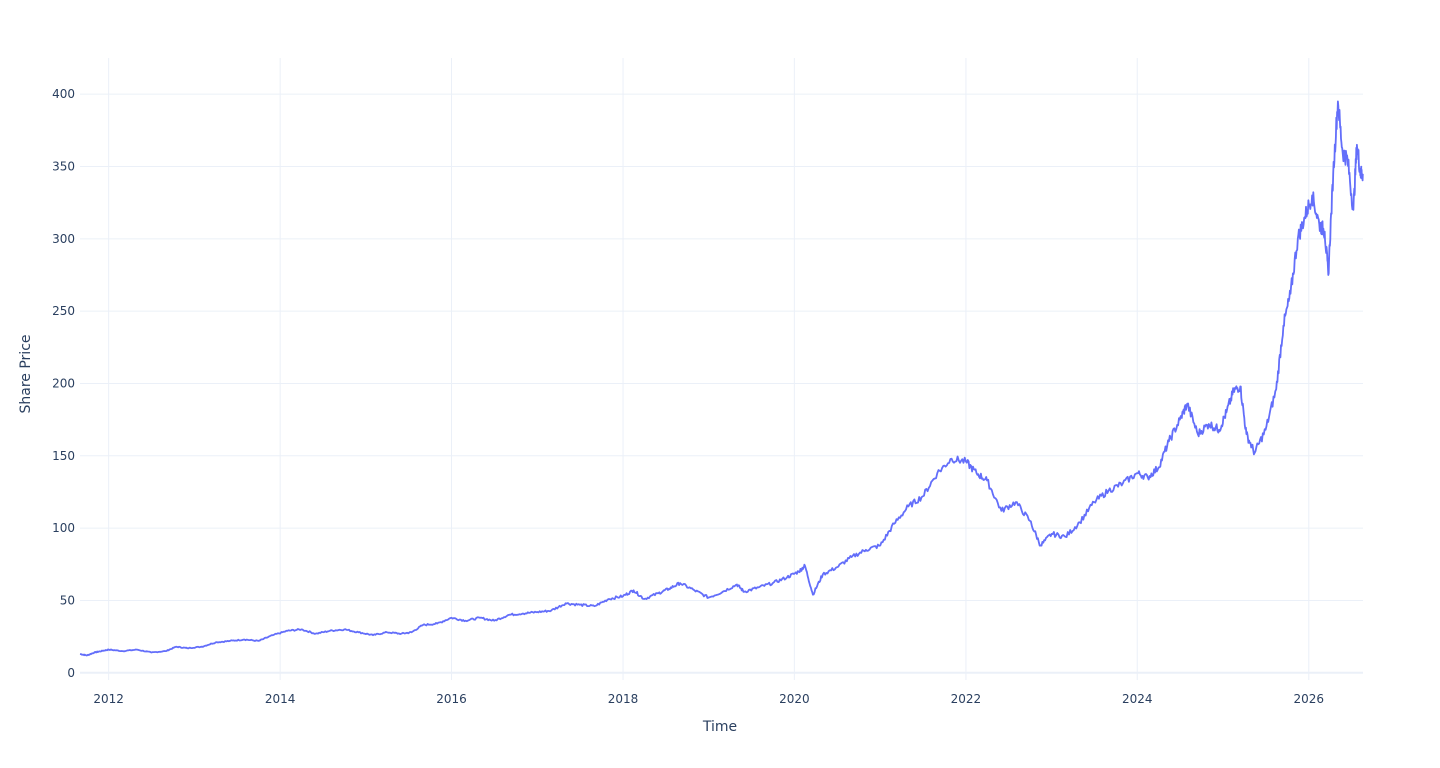  What do you see at coordinates (1137, 699) in the screenshot?
I see `x-tick-label: 2024` at bounding box center [1137, 699].